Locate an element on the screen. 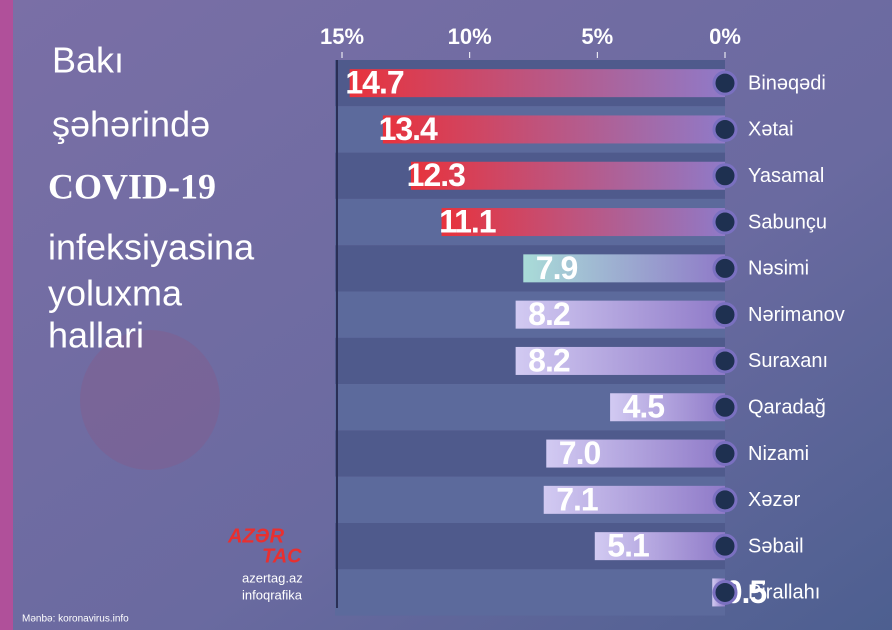  category-label: Nizami is located at coordinates (778, 454).